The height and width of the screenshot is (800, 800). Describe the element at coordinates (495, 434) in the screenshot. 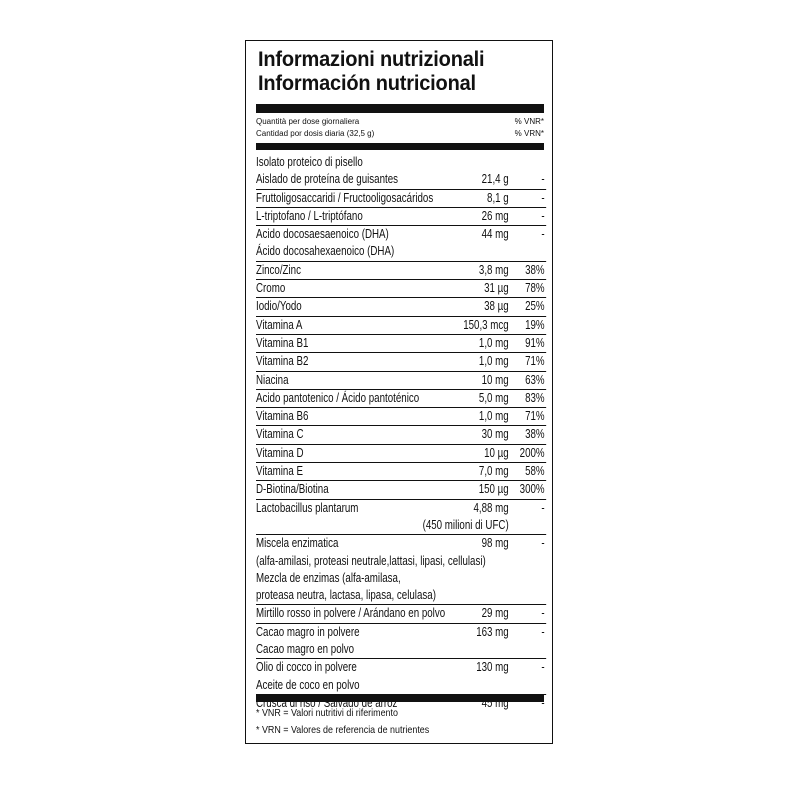

I see `amount: 30 mg` at that location.